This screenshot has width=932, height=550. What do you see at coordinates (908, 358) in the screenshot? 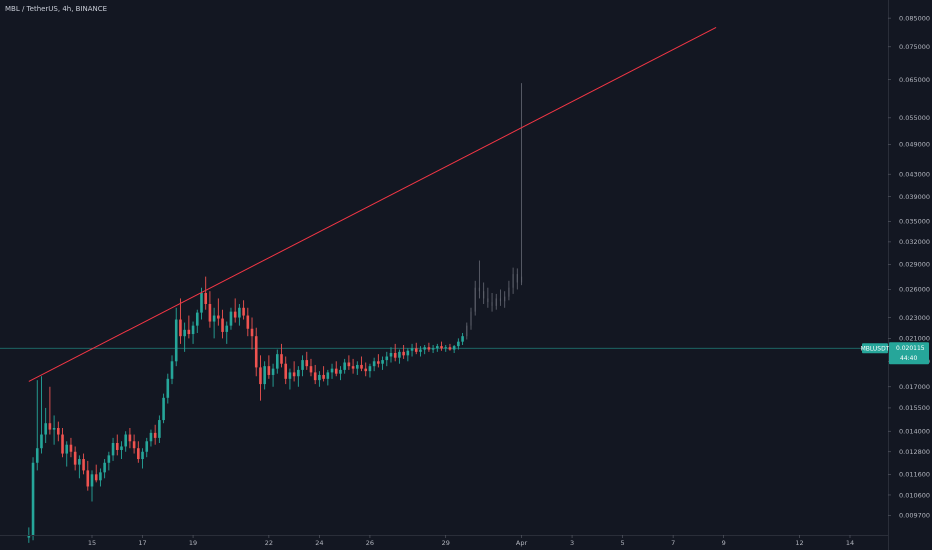
I see `price-tag-countdown: 44:40` at bounding box center [908, 358].